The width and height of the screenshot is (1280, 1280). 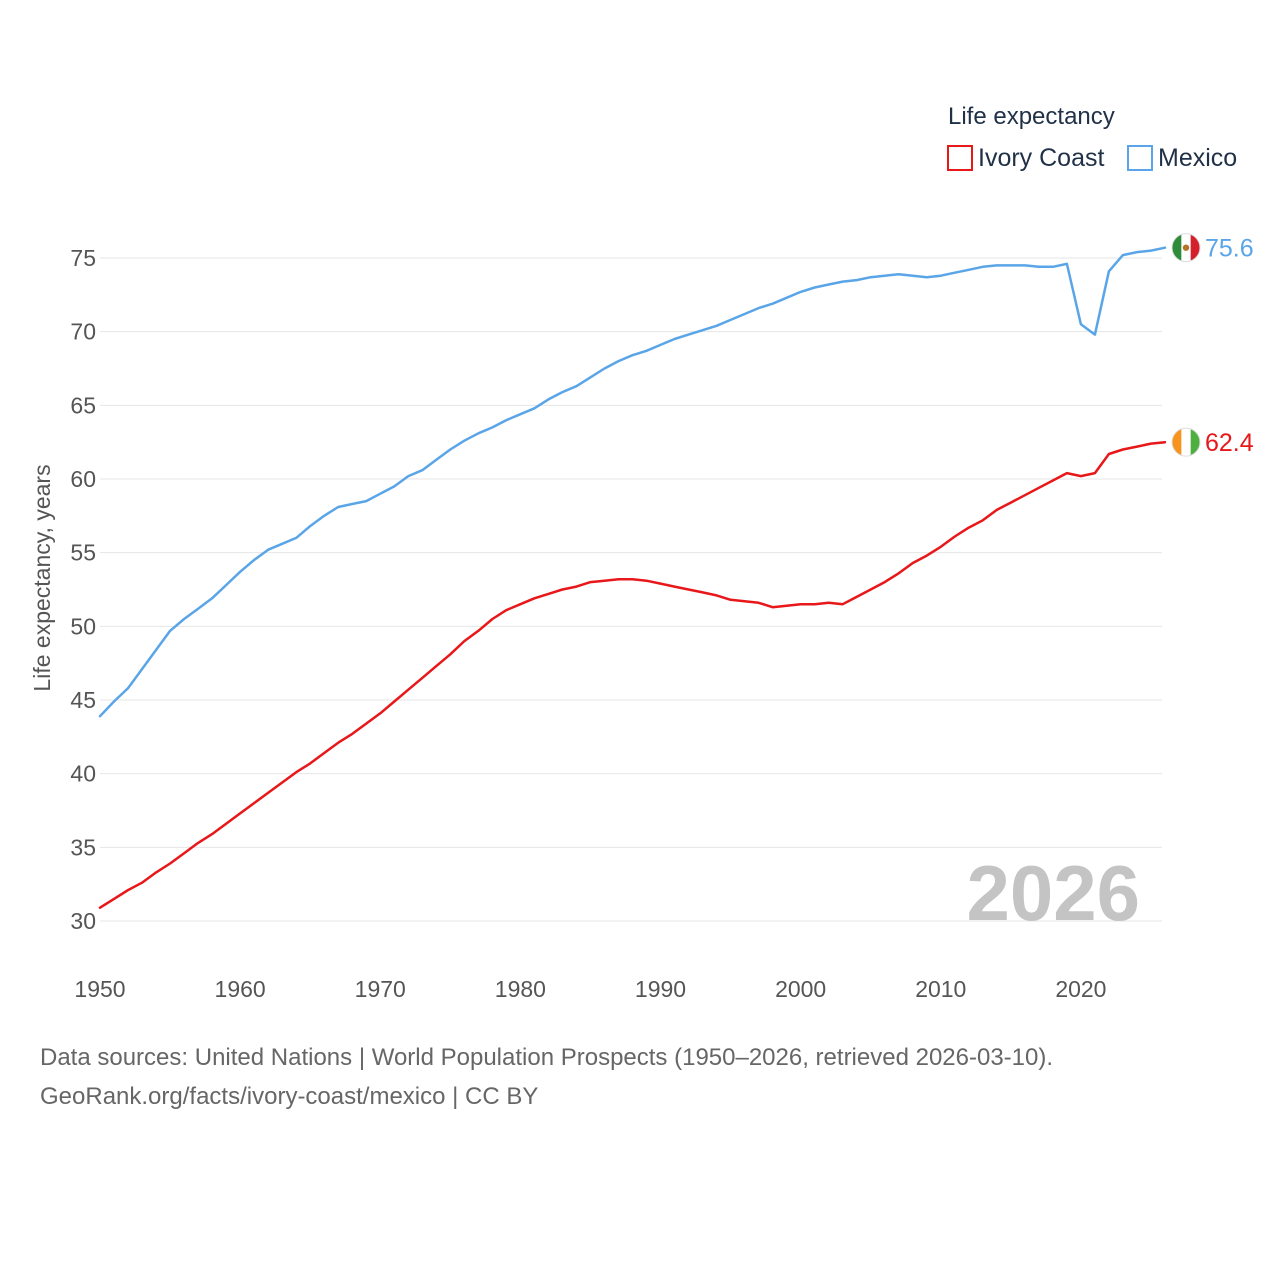 I want to click on y-tick-label: 35, so click(x=83, y=847).